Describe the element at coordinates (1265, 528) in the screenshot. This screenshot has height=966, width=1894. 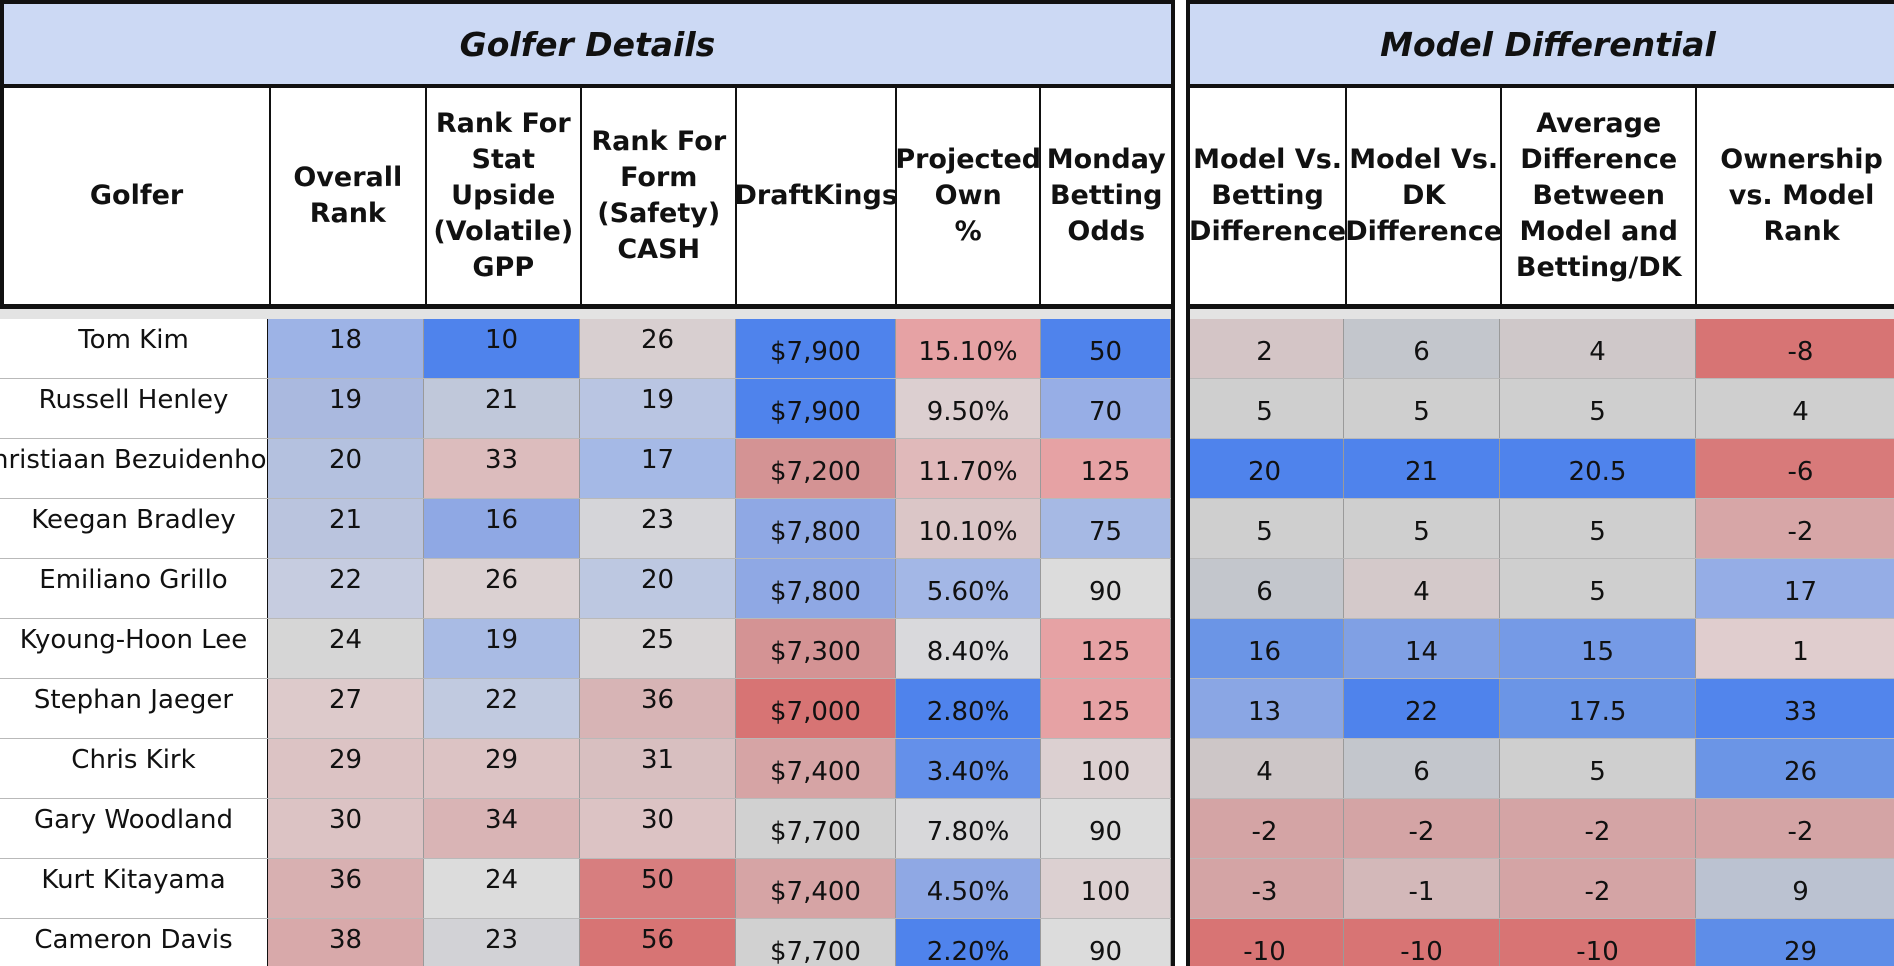
I see `model-vs-betting-cell: 5` at that location.